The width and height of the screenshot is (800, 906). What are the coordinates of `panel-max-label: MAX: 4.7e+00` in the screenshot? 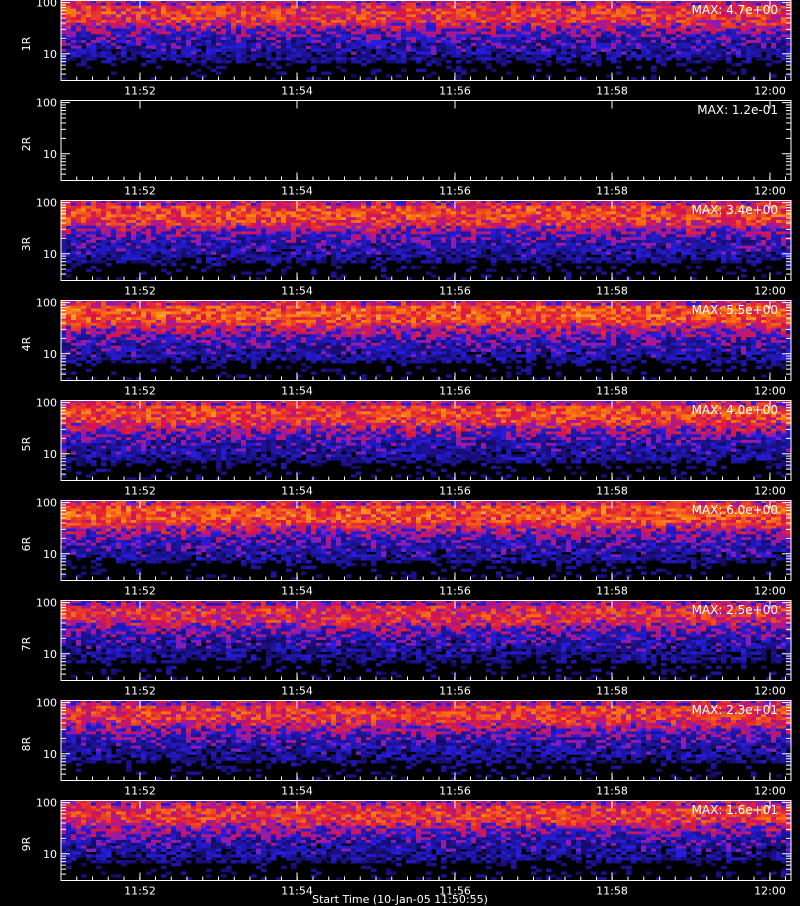 It's located at (735, 10).